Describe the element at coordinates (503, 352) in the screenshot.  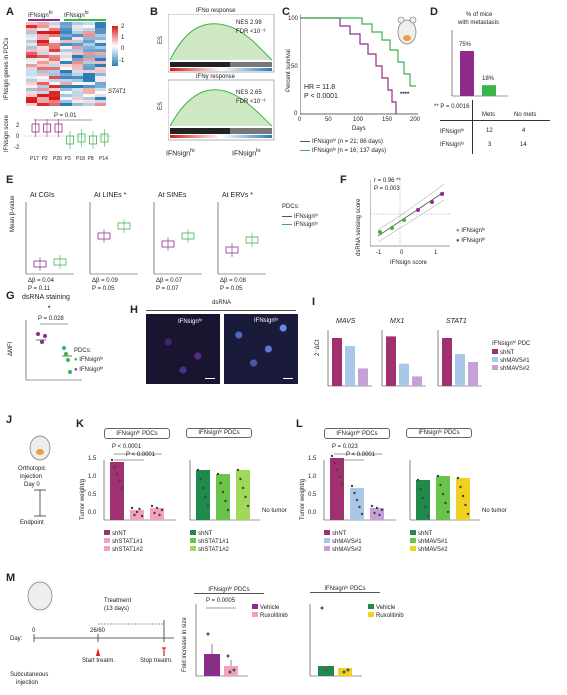
I see `qpcr-legend-shnt: shNT` at that location.